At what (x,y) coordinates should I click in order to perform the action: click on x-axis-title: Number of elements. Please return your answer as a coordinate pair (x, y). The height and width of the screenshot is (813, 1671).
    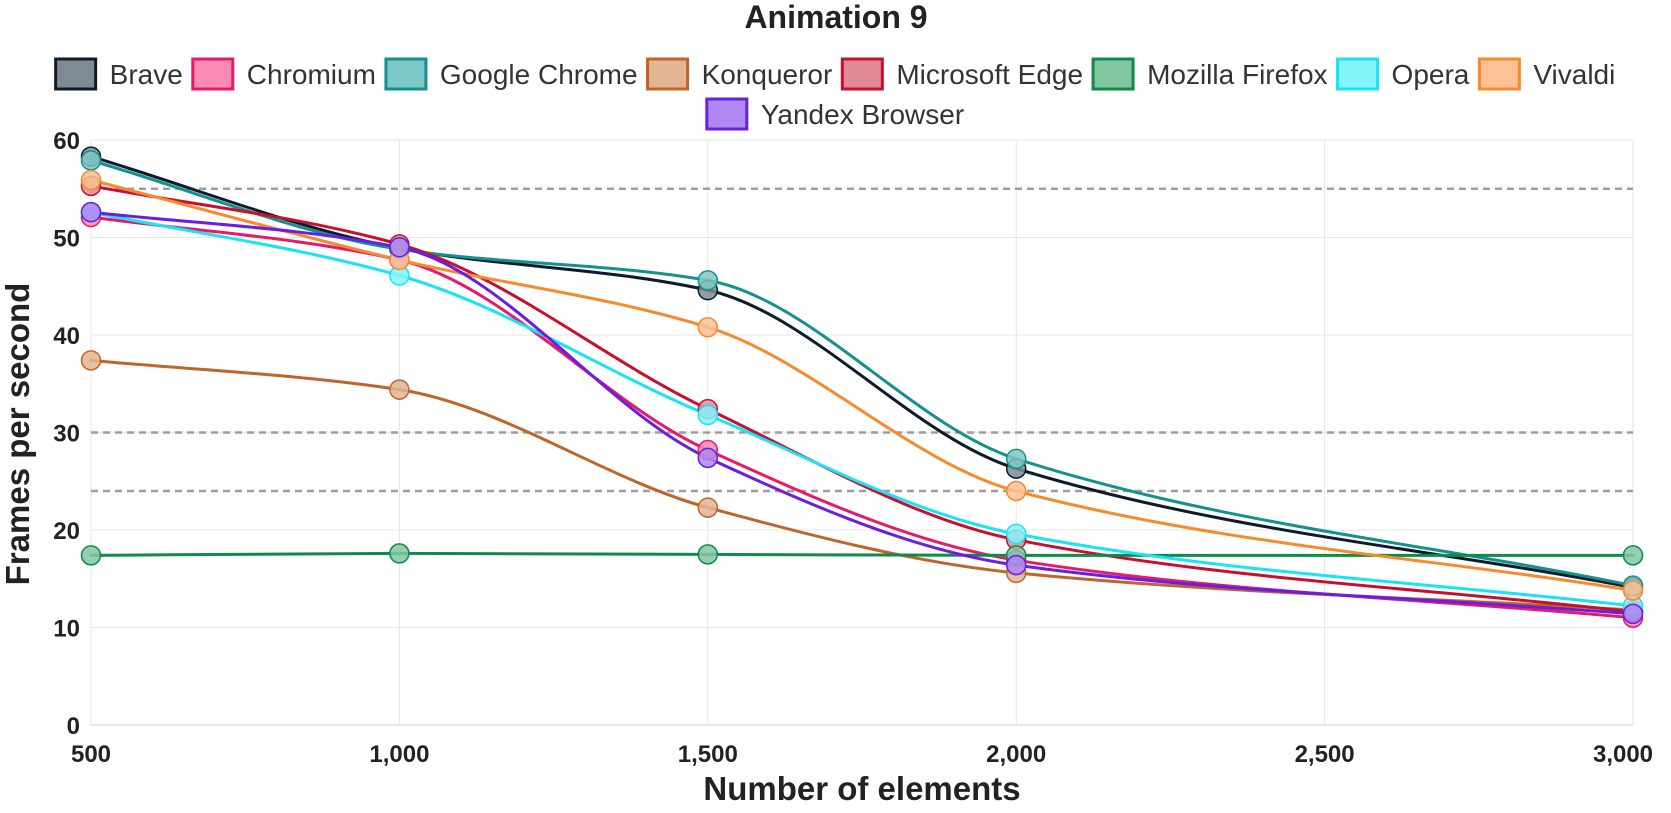
    Looking at the image, I should click on (861, 788).